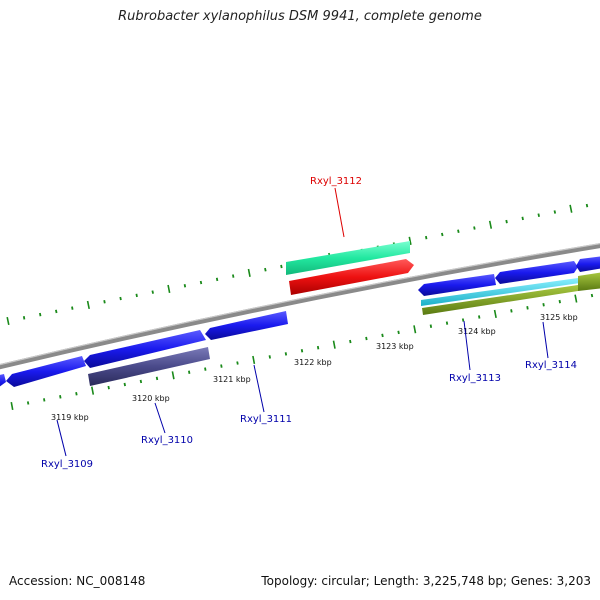  Describe the element at coordinates (232, 379) in the screenshot. I see `scale-label-3121: 3121 kbp` at that location.